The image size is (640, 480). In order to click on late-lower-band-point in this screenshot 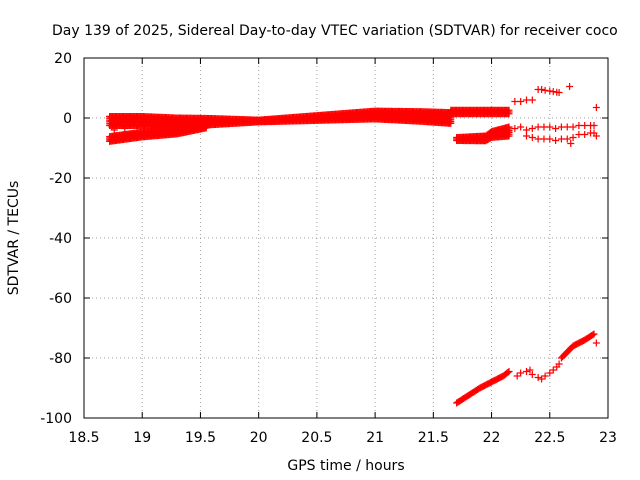, I will do `click(509, 127)`.